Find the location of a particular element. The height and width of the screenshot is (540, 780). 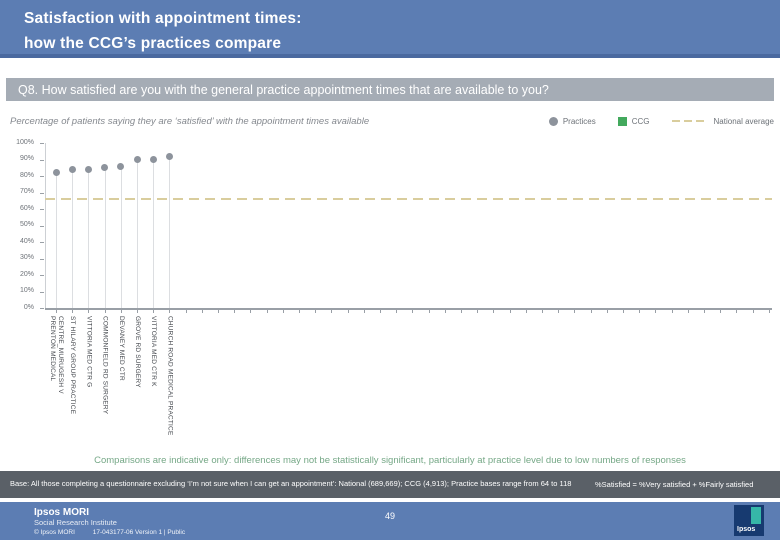

legend-label-practices: Practices is located at coordinates (579, 121).